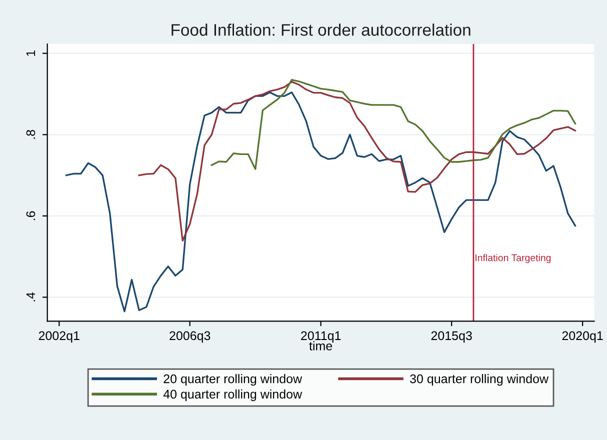 This screenshot has height=440, width=607. Describe the element at coordinates (513, 259) in the screenshot. I see `ref-line-label: Inflation Targeting` at that location.